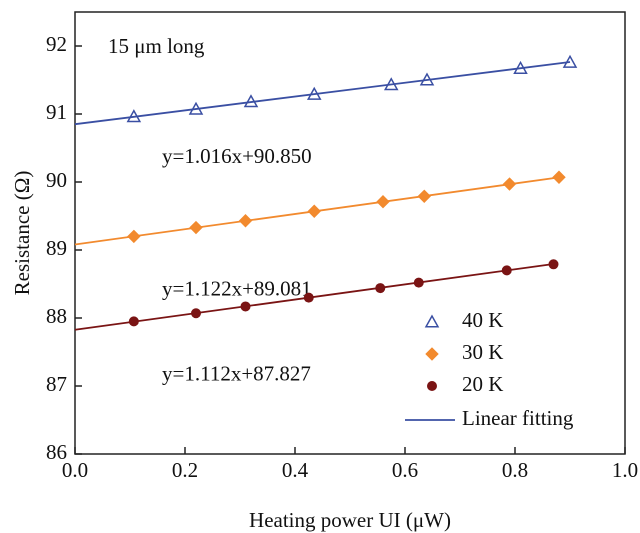  I want to click on legend-label: Linear fitting, so click(518, 418).